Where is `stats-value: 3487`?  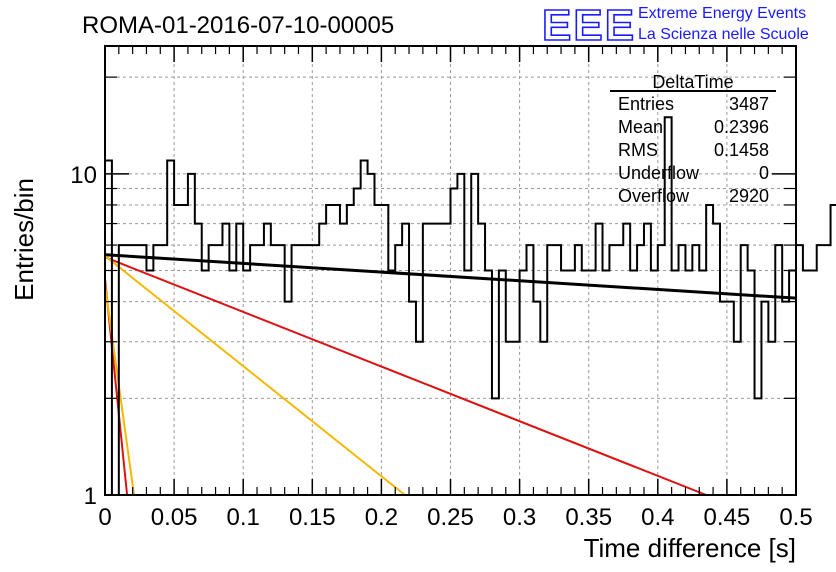
stats-value: 3487 is located at coordinates (749, 104).